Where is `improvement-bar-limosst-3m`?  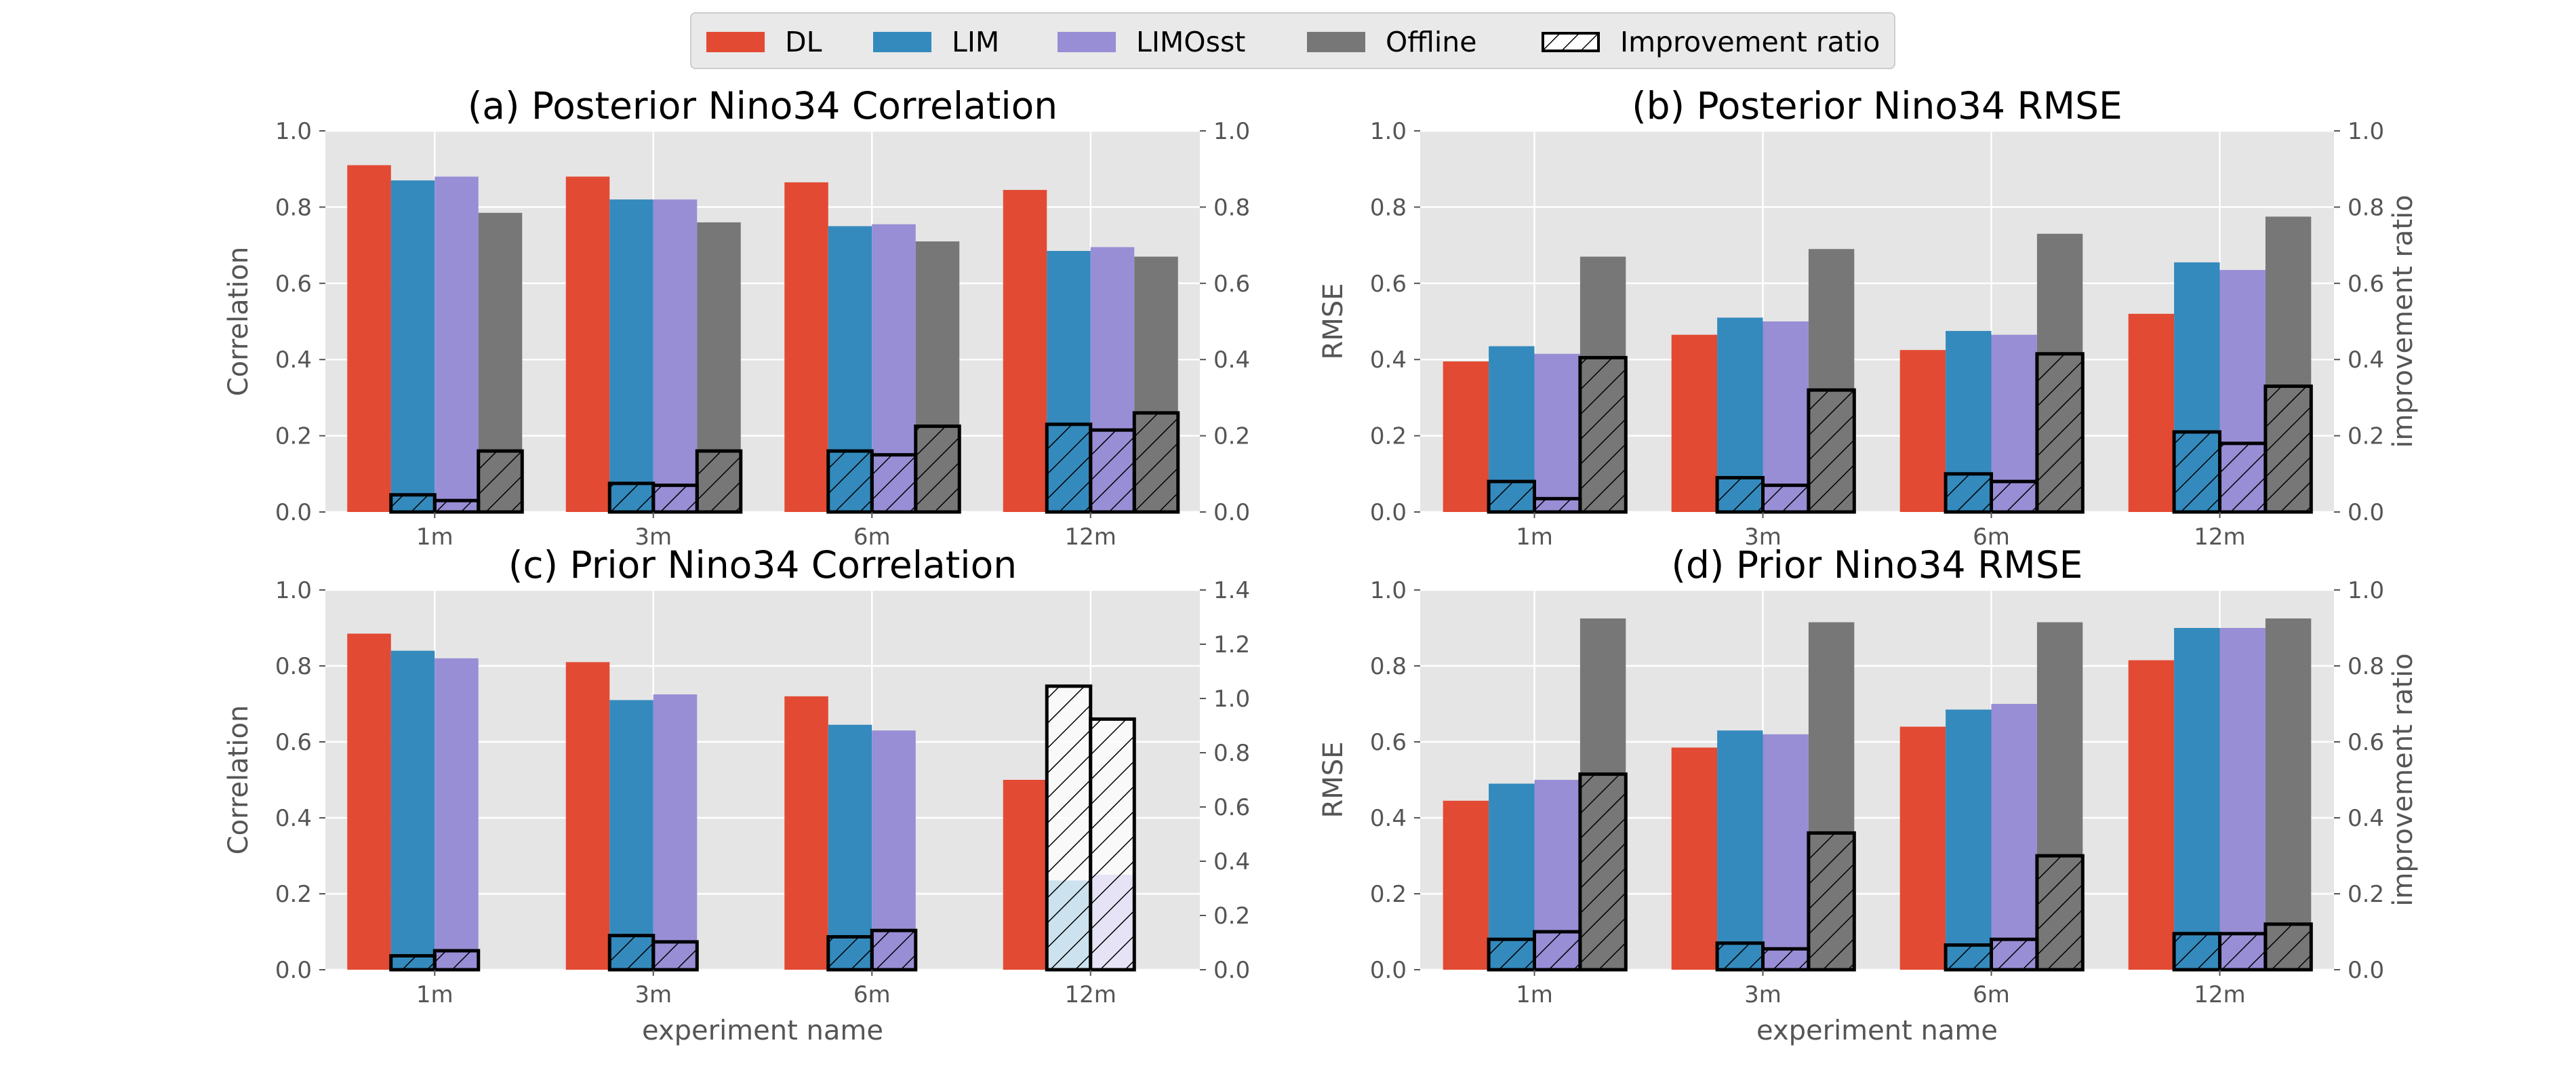 improvement-bar-limosst-3m is located at coordinates (675, 956).